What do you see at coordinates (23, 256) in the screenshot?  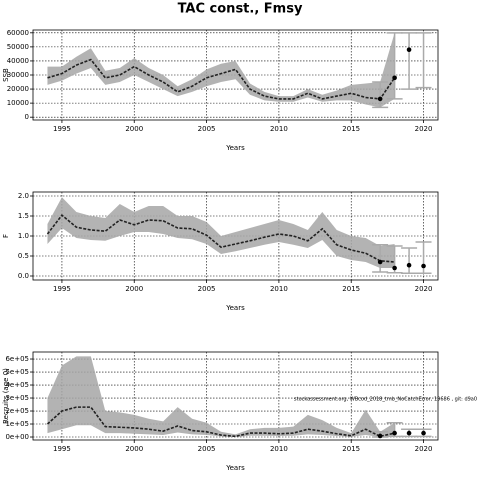 I see `y-tick-label: 0.5` at bounding box center [23, 256].